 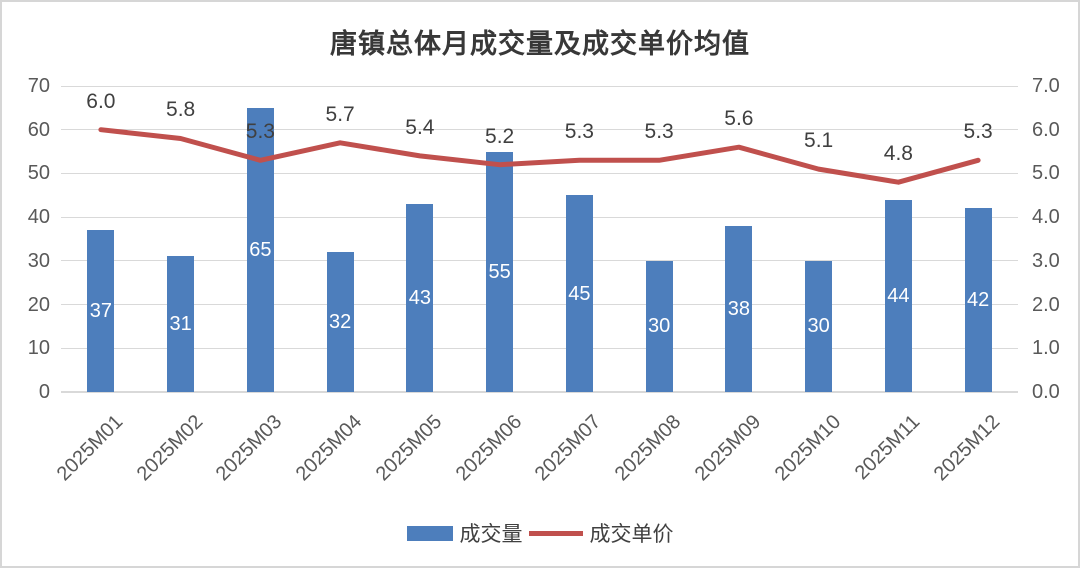 What do you see at coordinates (1046, 304) in the screenshot?
I see `right-axis-tick-label: 2.0` at bounding box center [1046, 304].